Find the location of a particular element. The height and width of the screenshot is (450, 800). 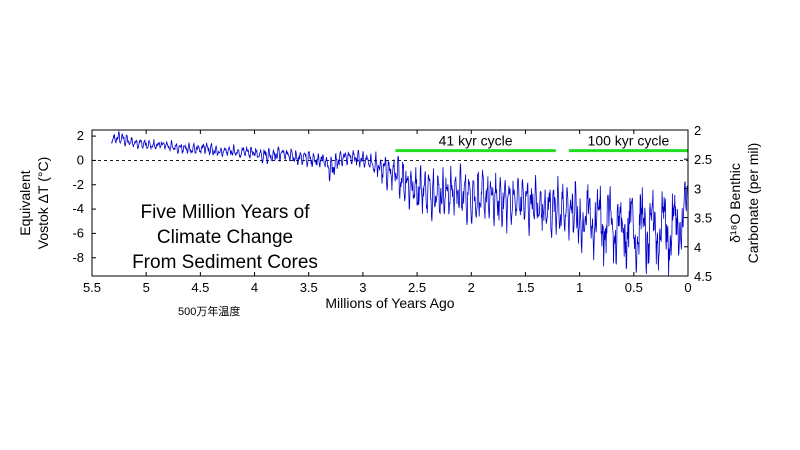

x-tick-label: 5 is located at coordinates (146, 287).